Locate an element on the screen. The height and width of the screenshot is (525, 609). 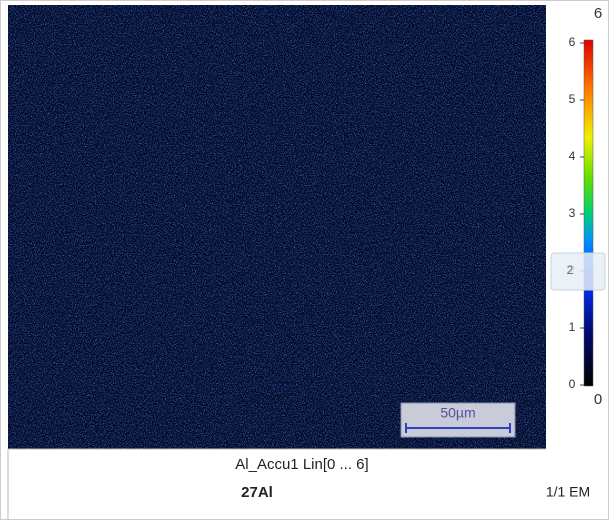
handle-label: 2 is located at coordinates (570, 270).